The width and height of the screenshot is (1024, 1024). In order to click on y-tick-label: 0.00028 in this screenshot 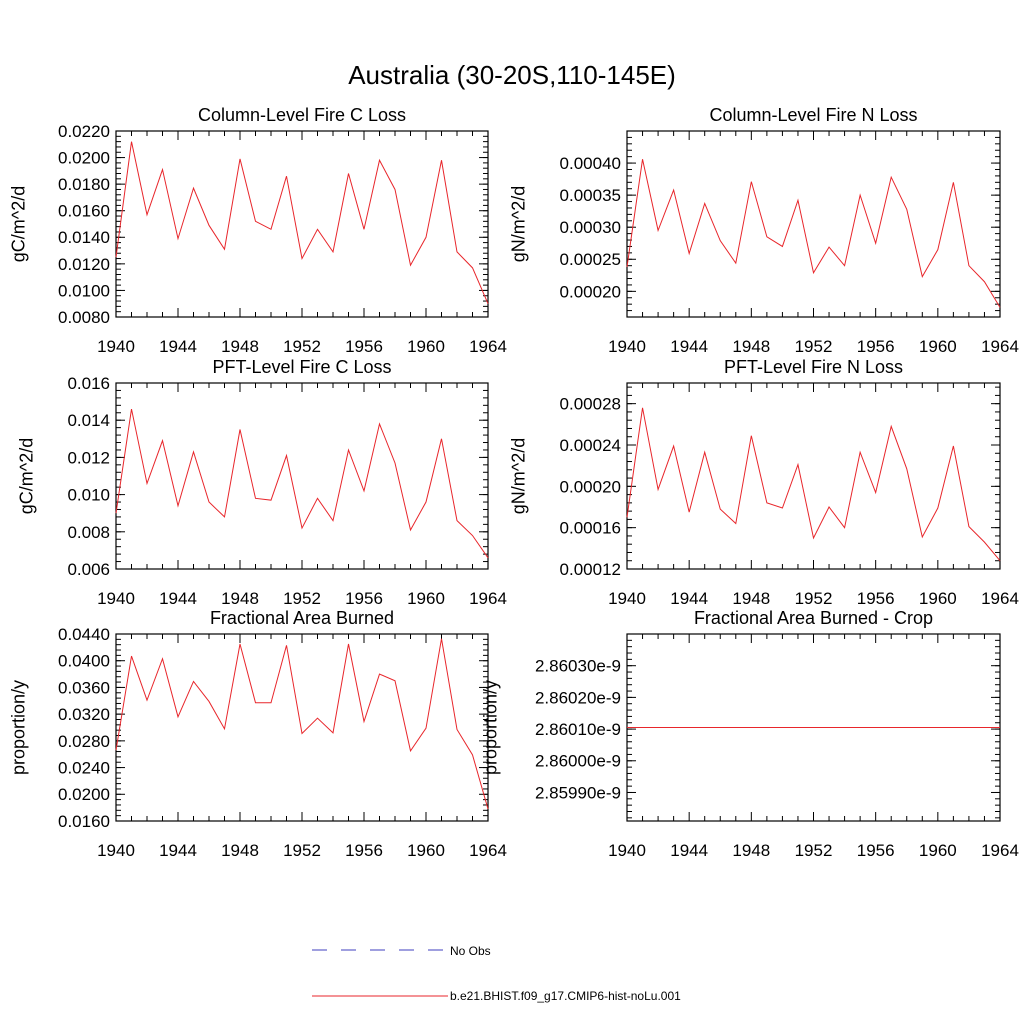, I will do `click(590, 404)`.